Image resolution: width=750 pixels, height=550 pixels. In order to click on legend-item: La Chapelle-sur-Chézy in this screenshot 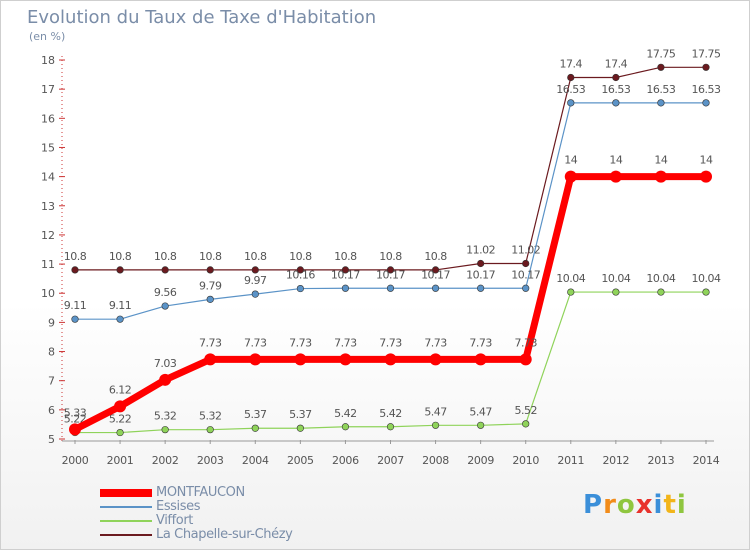, I will do `click(250, 534)`.